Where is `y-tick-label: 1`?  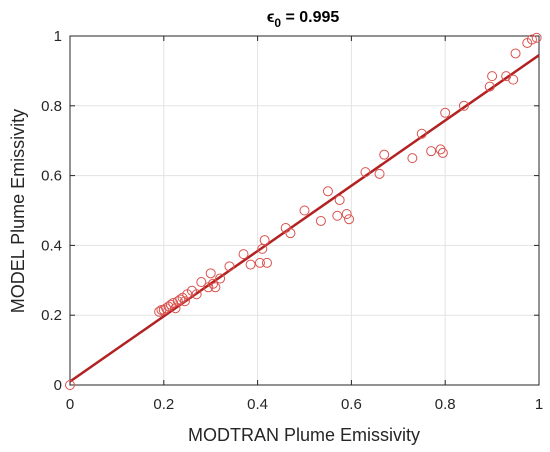 y-tick-label: 1 is located at coordinates (58, 36).